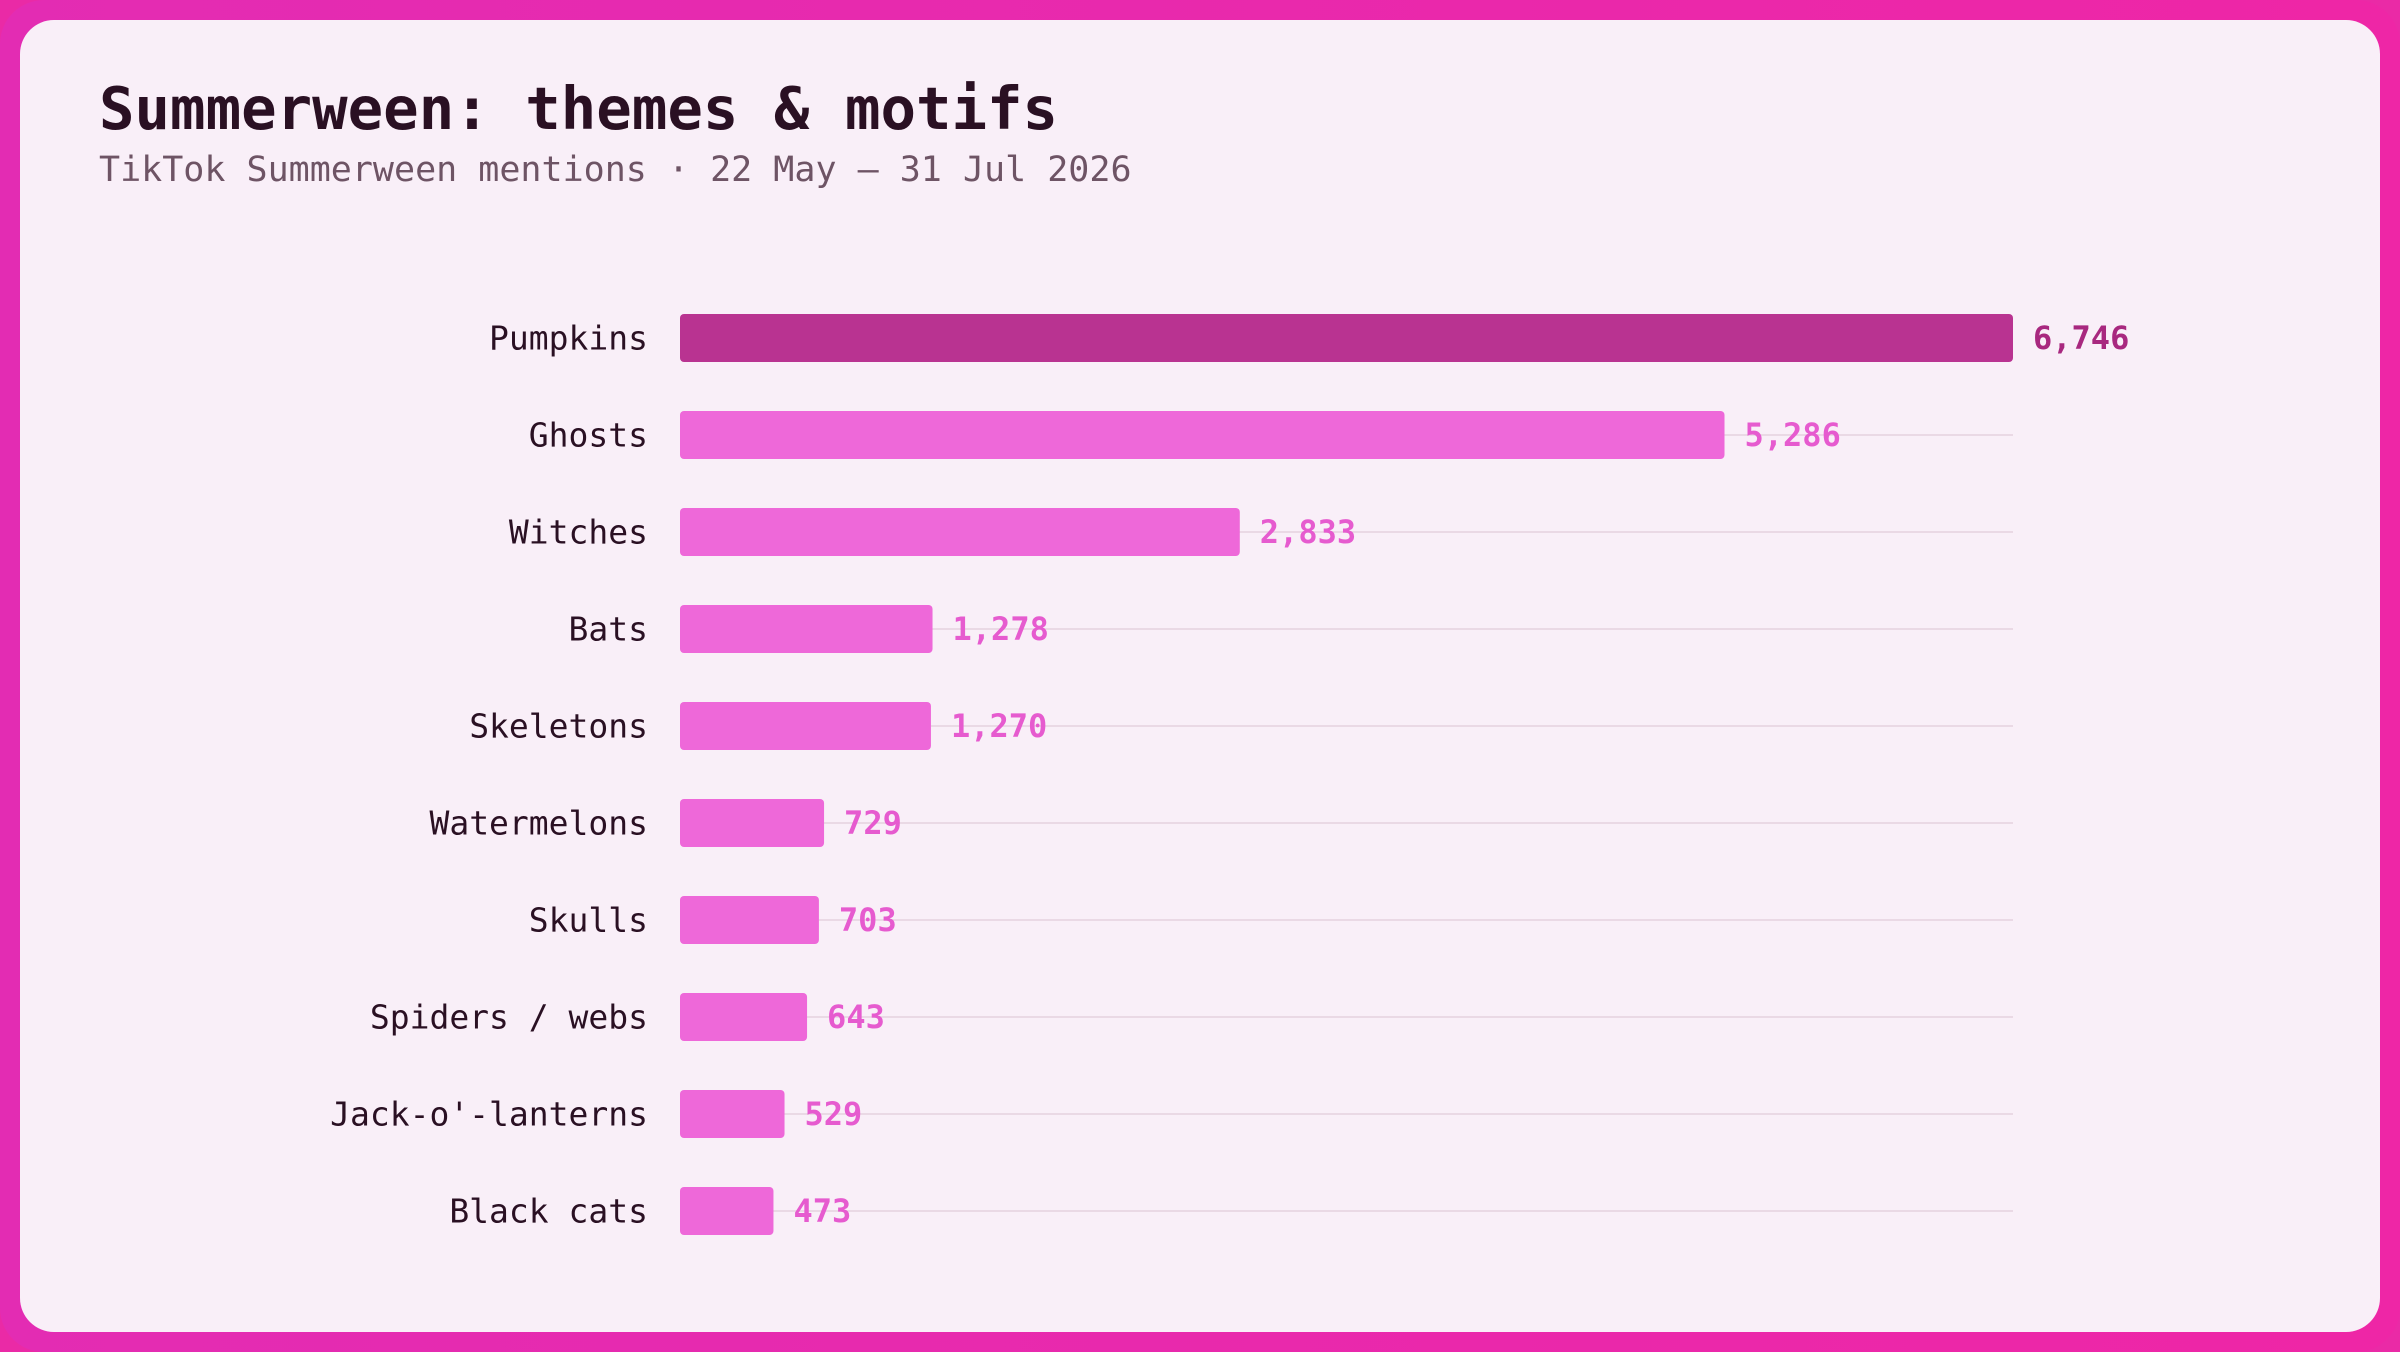 This screenshot has width=2400, height=1352. Describe the element at coordinates (538, 823) in the screenshot. I see `category-label: Watermelons` at that location.